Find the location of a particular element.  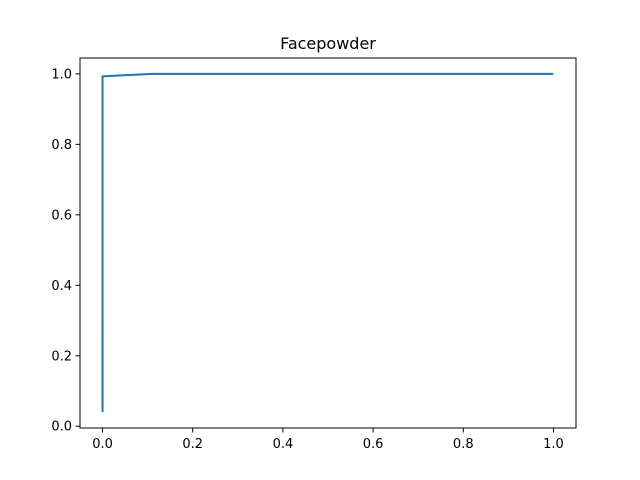

y-tick-label: 0.2 is located at coordinates (61, 356).